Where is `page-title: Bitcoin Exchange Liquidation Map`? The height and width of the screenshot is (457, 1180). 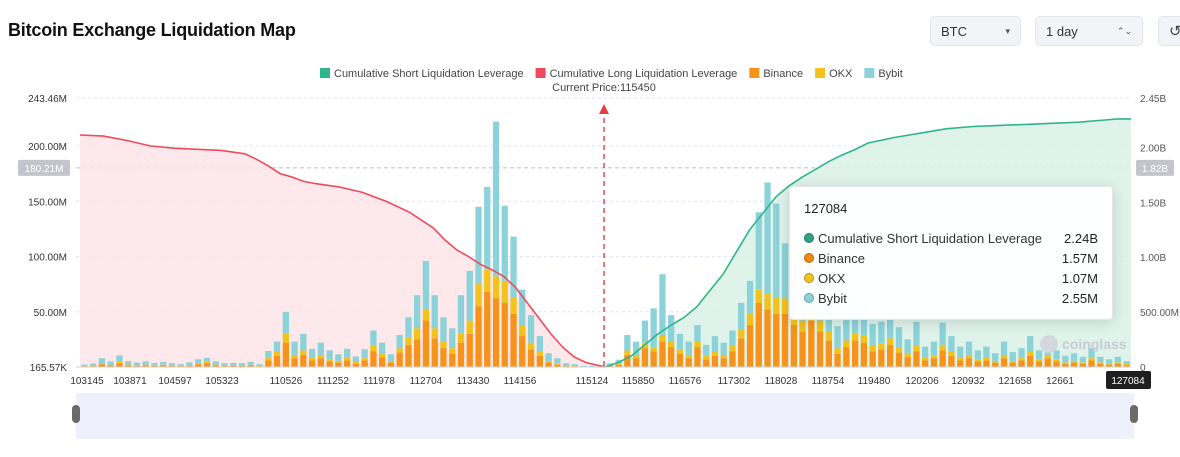 page-title: Bitcoin Exchange Liquidation Map is located at coordinates (152, 30).